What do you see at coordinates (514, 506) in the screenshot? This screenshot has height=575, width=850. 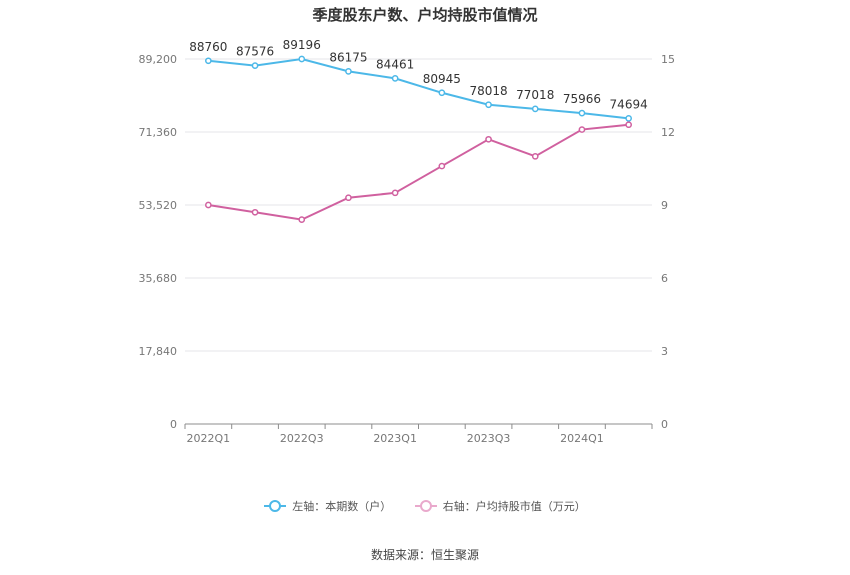 I see `legend-label-right: 右轴：户均持股市值（万元）` at bounding box center [514, 506].